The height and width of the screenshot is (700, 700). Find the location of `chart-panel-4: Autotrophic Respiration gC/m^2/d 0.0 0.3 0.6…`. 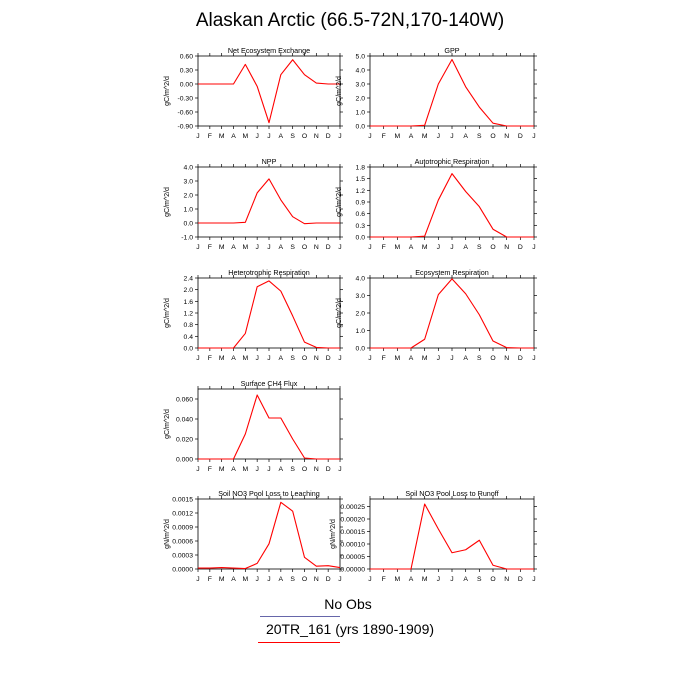

chart-panel-4: Autotrophic Respiration gC/m^2/d 0.0 0.3 0.6… is located at coordinates (436, 204).